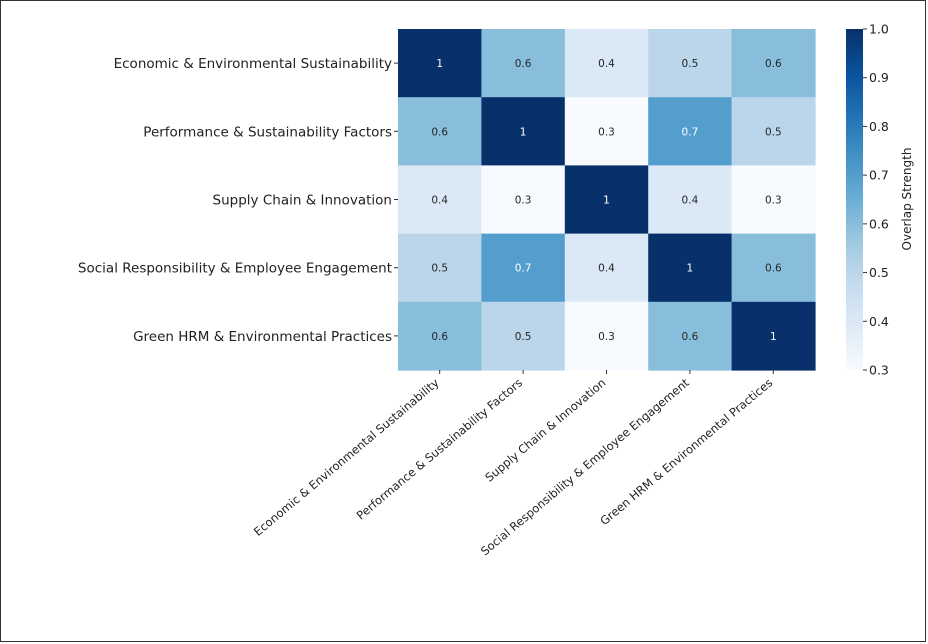  What do you see at coordinates (854, 199) in the screenshot?
I see `colorbar-gradient` at bounding box center [854, 199].